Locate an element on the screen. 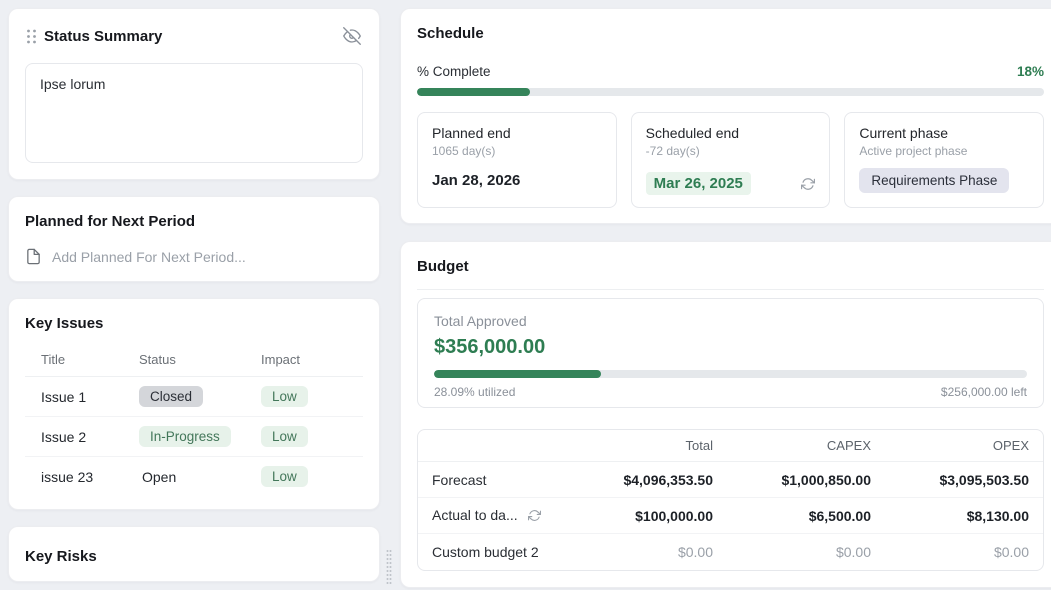 This screenshot has height=590, width=1051. issue-status-badge: In-Progress is located at coordinates (185, 436).